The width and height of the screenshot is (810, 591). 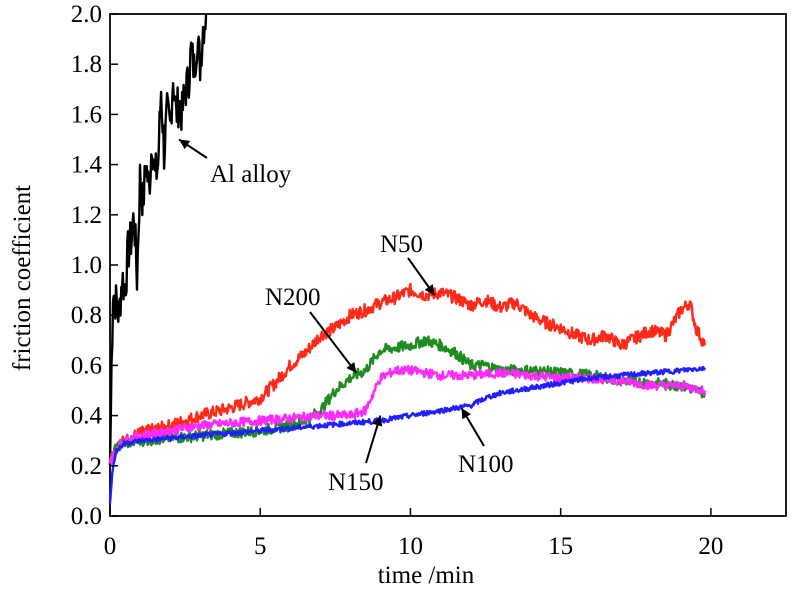 I want to click on annotation-arrowhead-n50, so click(x=429, y=290).